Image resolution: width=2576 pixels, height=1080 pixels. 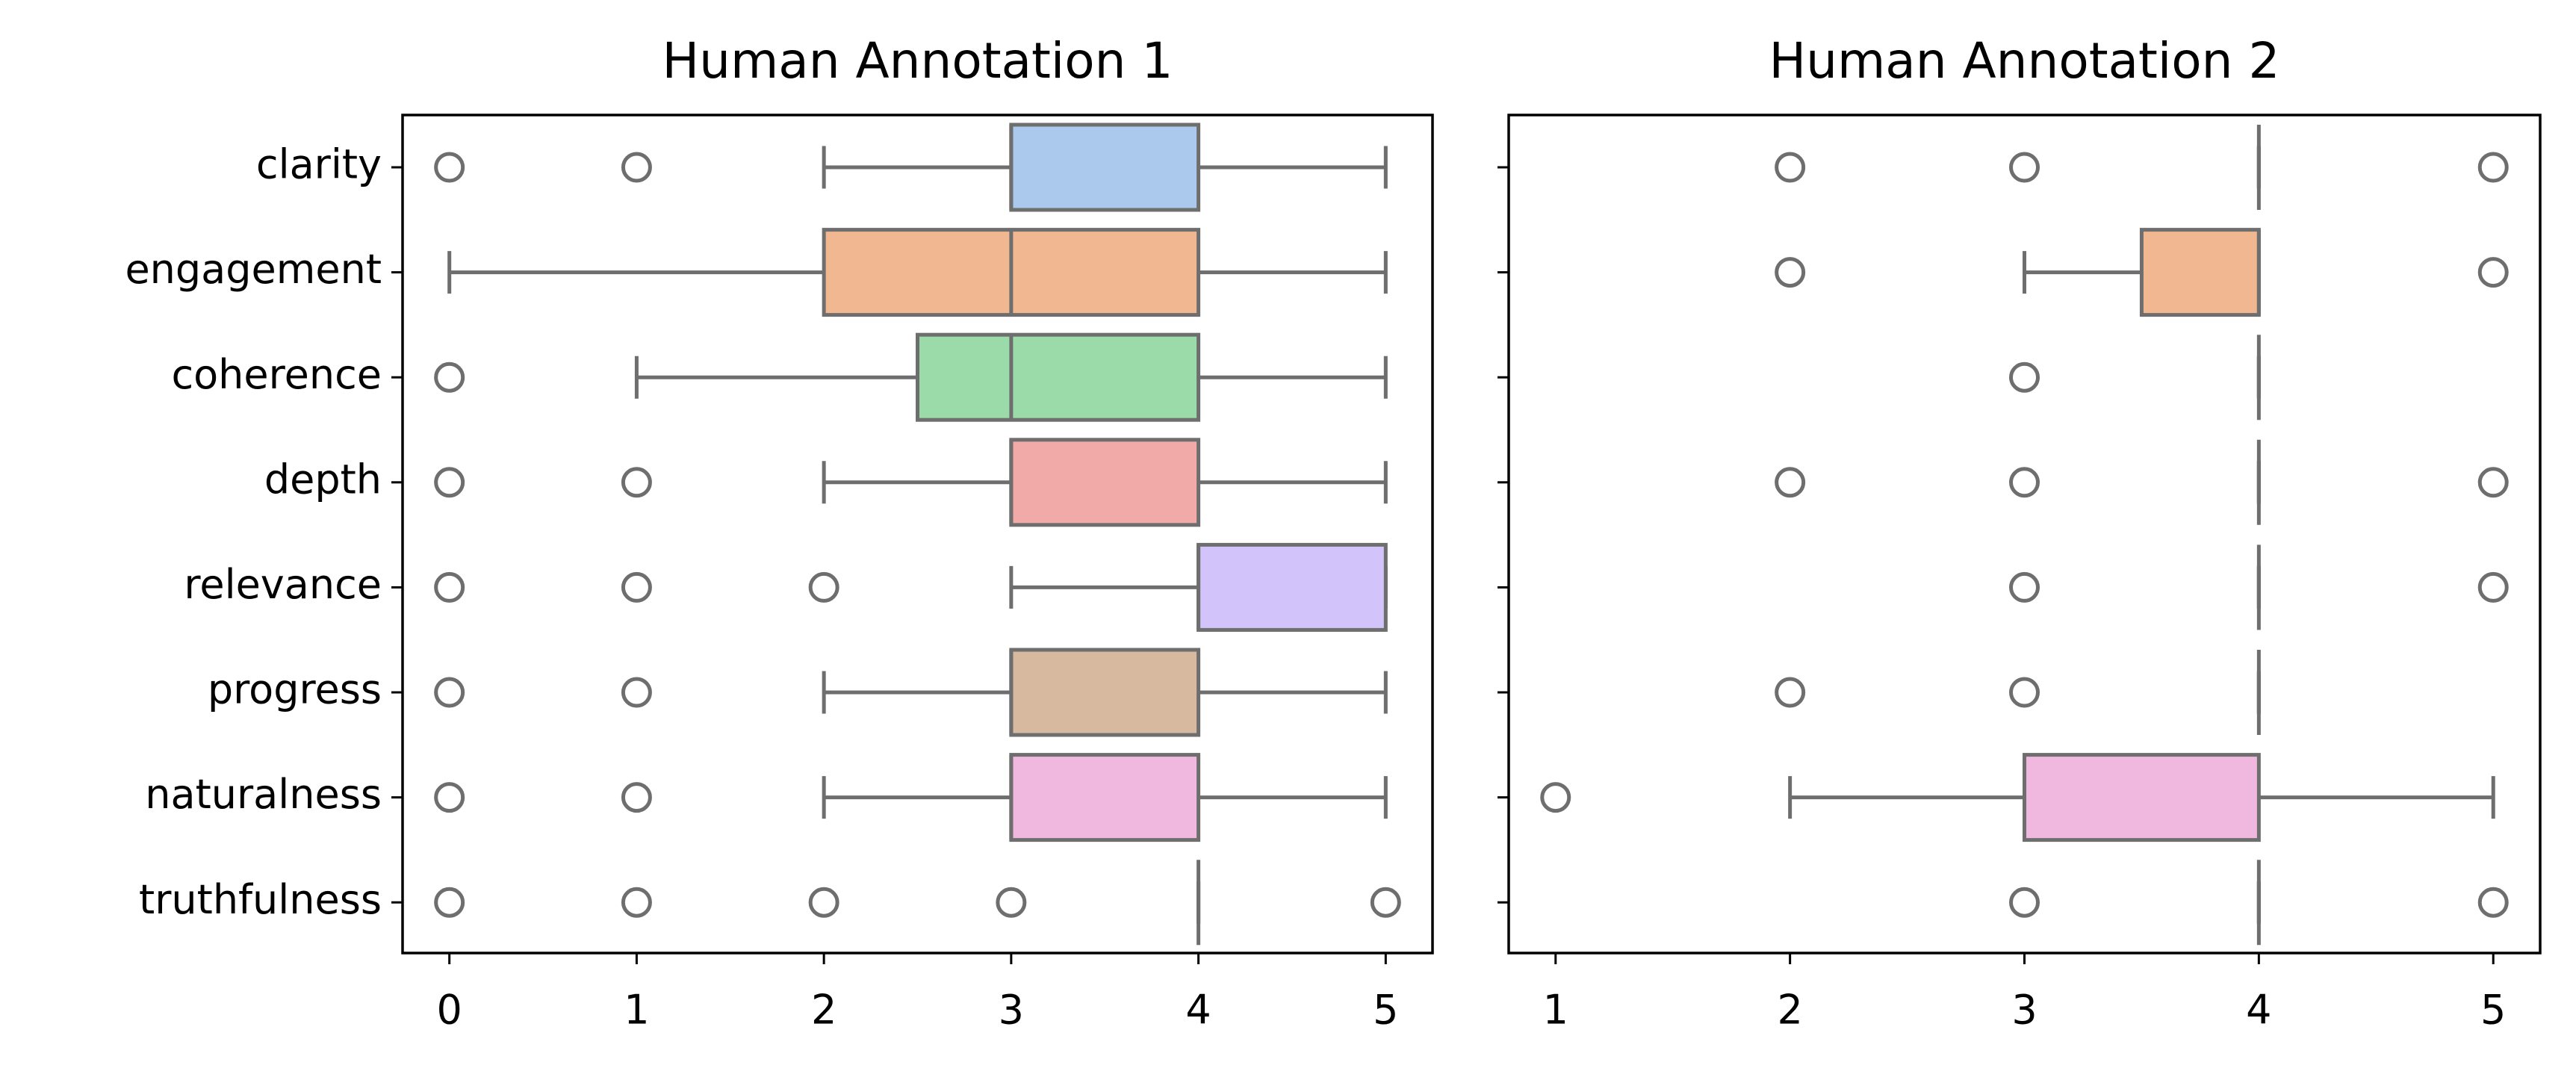 What do you see at coordinates (323, 479) in the screenshot?
I see `y-tick-label: depth` at bounding box center [323, 479].